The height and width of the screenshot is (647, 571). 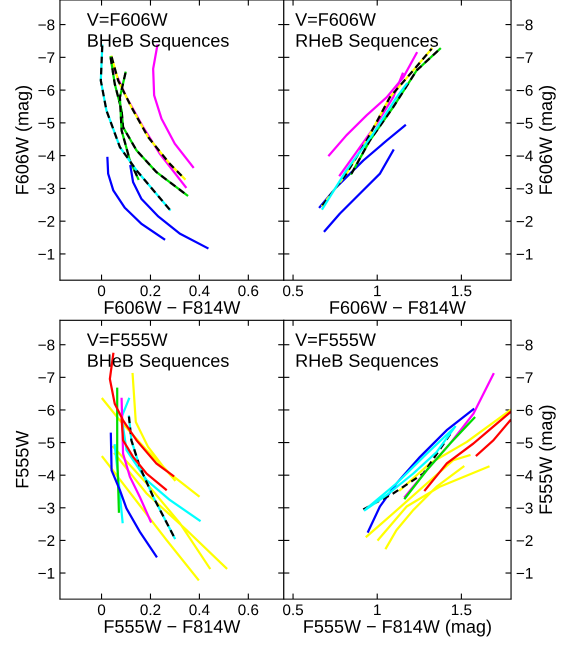 What do you see at coordinates (397, 628) in the screenshot?
I see `x-axis-title: F555W − F814W (mag)` at bounding box center [397, 628].